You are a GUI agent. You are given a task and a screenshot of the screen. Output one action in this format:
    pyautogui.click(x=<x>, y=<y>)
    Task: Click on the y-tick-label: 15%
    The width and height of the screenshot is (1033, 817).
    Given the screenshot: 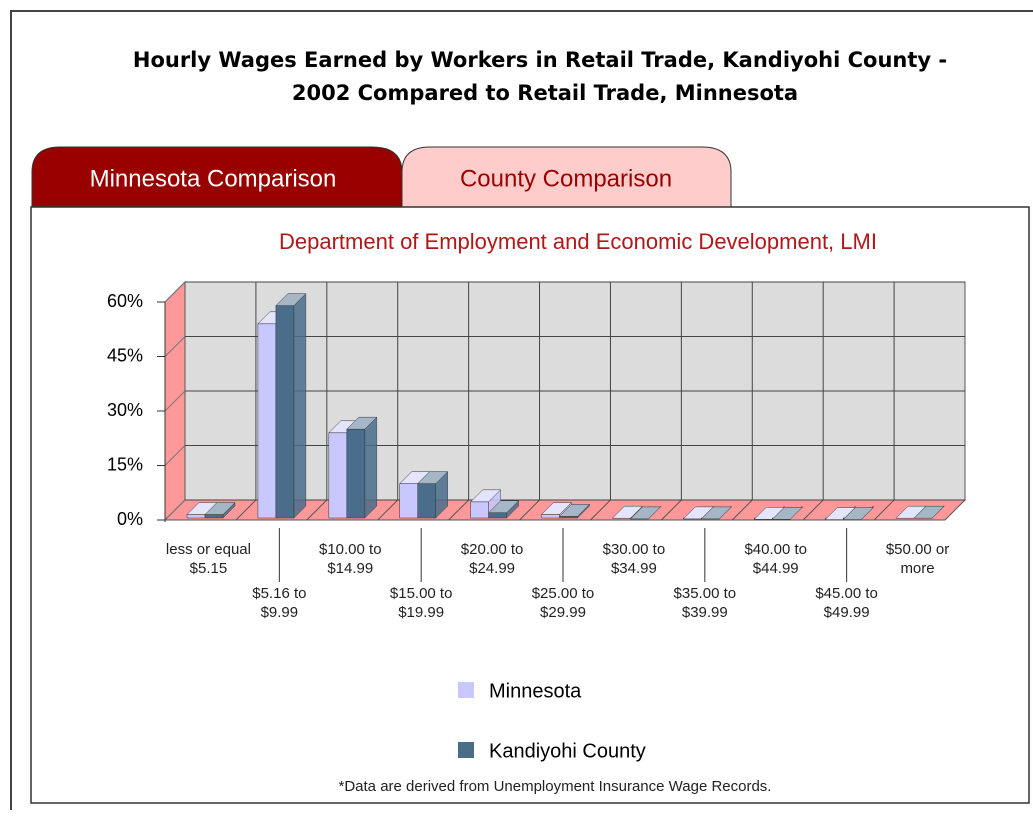 What is the action you would take?
    pyautogui.click(x=125, y=464)
    